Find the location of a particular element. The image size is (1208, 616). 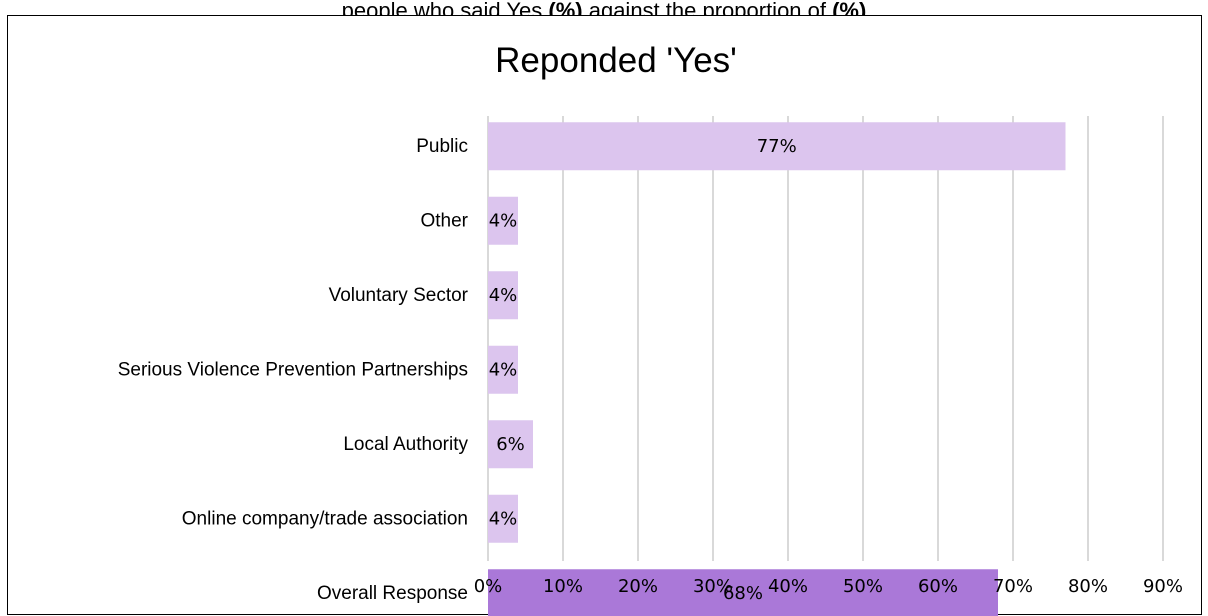

x-tick-label: 10% is located at coordinates (563, 586).